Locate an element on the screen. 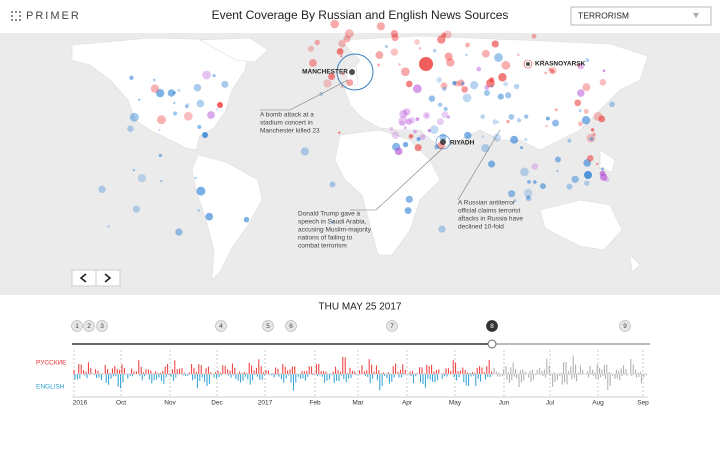  dropdown-value: TERRORISM is located at coordinates (603, 15).